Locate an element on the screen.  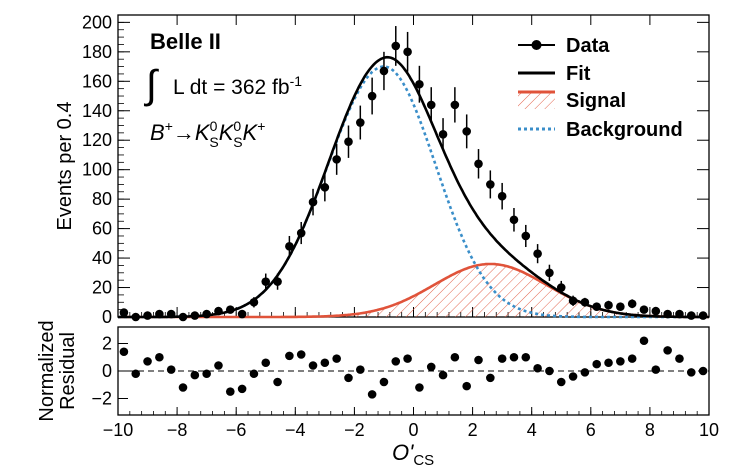
x-tick-label: 0 is located at coordinates (413, 430).